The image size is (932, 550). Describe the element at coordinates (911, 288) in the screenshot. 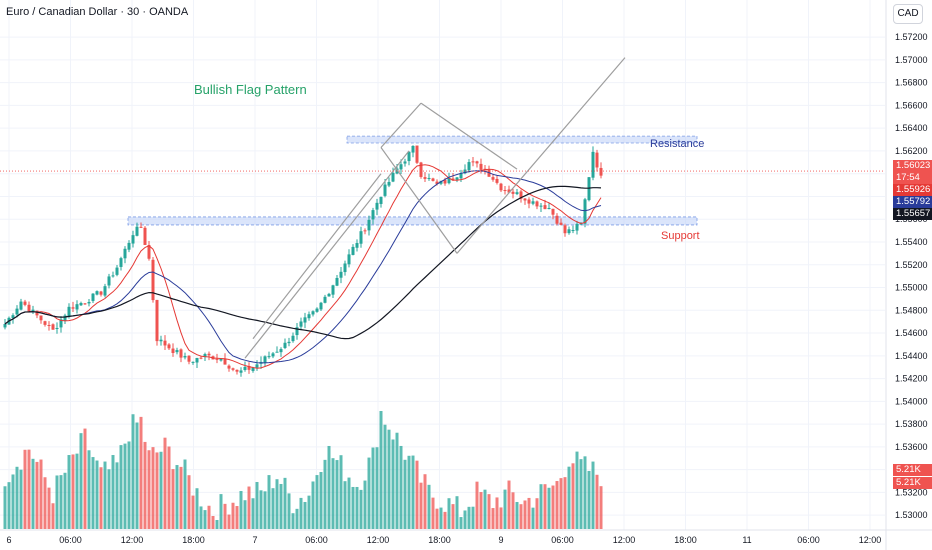

I see `price-tick-label: 1.55000` at that location.